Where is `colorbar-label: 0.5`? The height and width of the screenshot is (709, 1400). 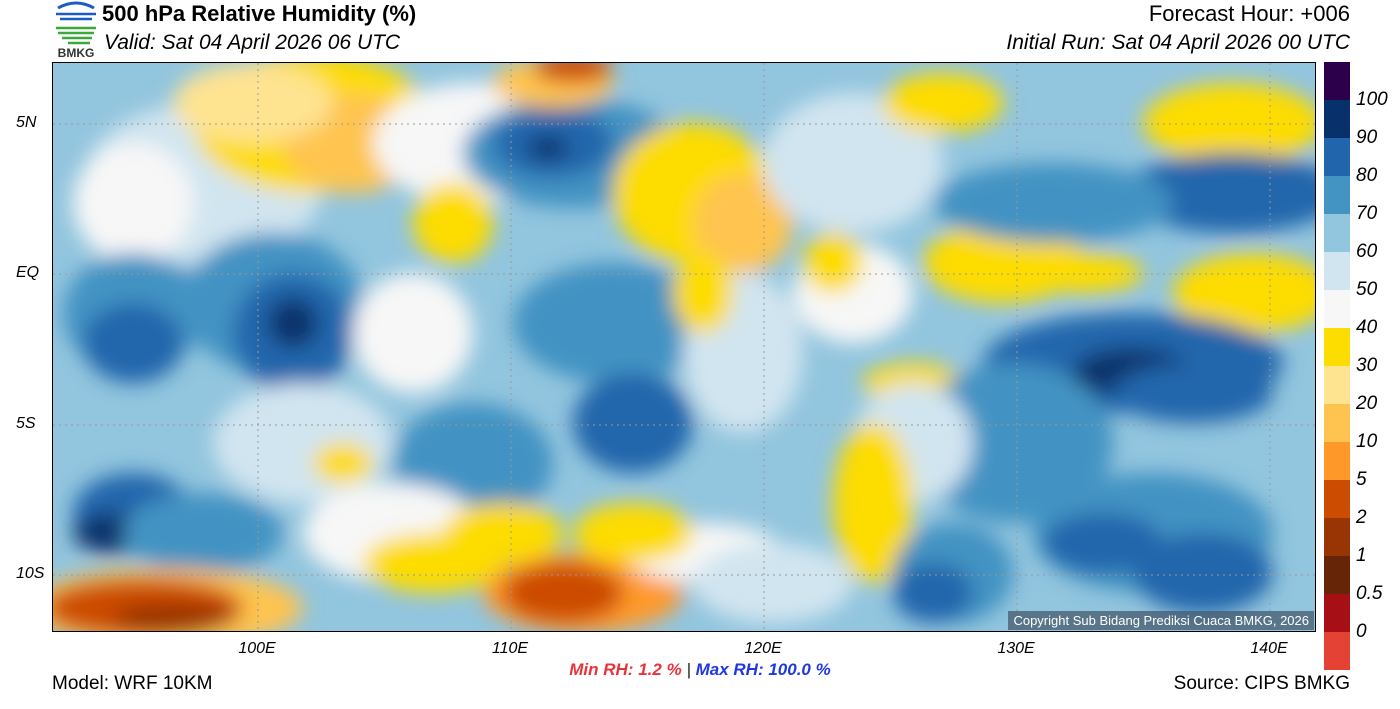 colorbar-label: 0.5 is located at coordinates (1369, 593).